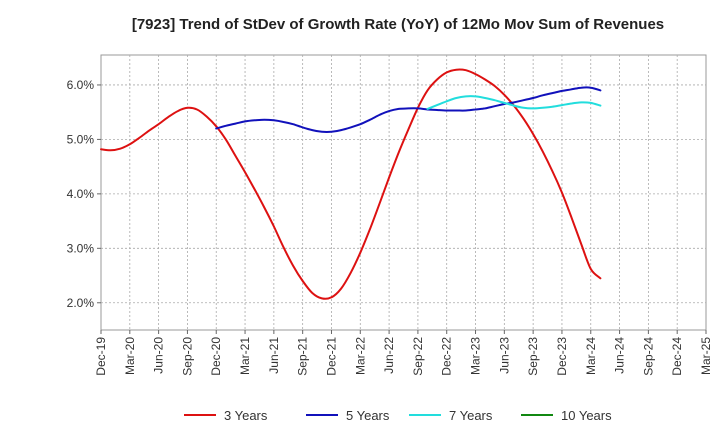  Describe the element at coordinates (447, 356) in the screenshot. I see `x-tick-label: Dec-22` at that location.